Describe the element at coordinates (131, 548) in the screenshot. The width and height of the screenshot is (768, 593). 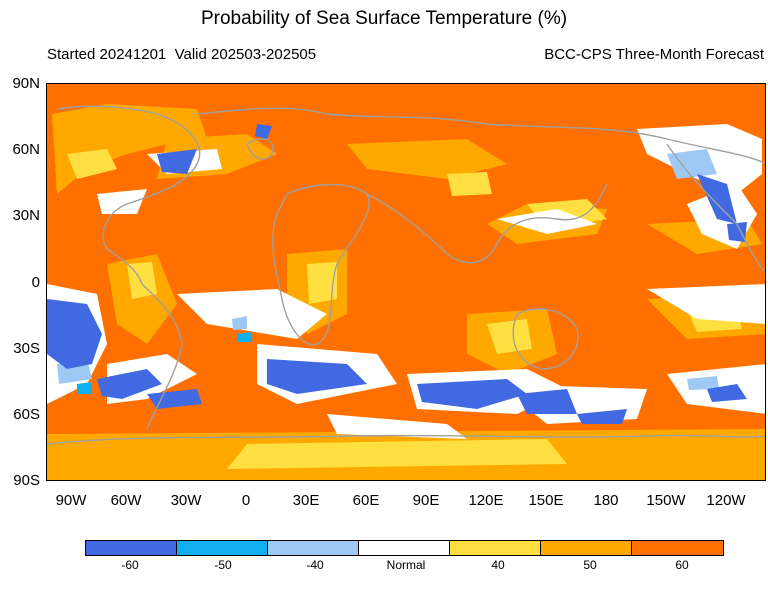
I see `colorbar-box-minus60` at that location.